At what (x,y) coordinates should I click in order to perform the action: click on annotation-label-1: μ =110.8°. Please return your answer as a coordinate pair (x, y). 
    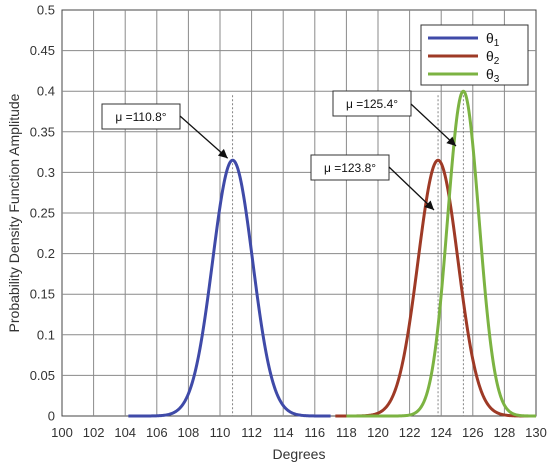
    Looking at the image, I should click on (140, 117).